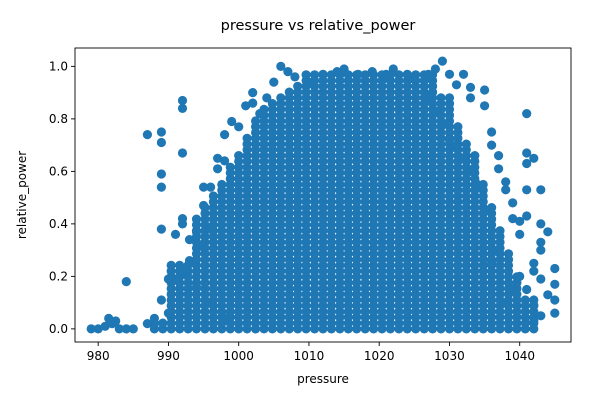 The width and height of the screenshot is (600, 400). What do you see at coordinates (323, 379) in the screenshot?
I see `x-axis-label: pressure` at bounding box center [323, 379].